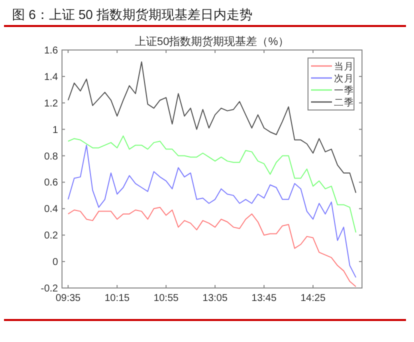  Describe the element at coordinates (117, 298) in the screenshot. I see `x-tick-label: 10:15` at that location.